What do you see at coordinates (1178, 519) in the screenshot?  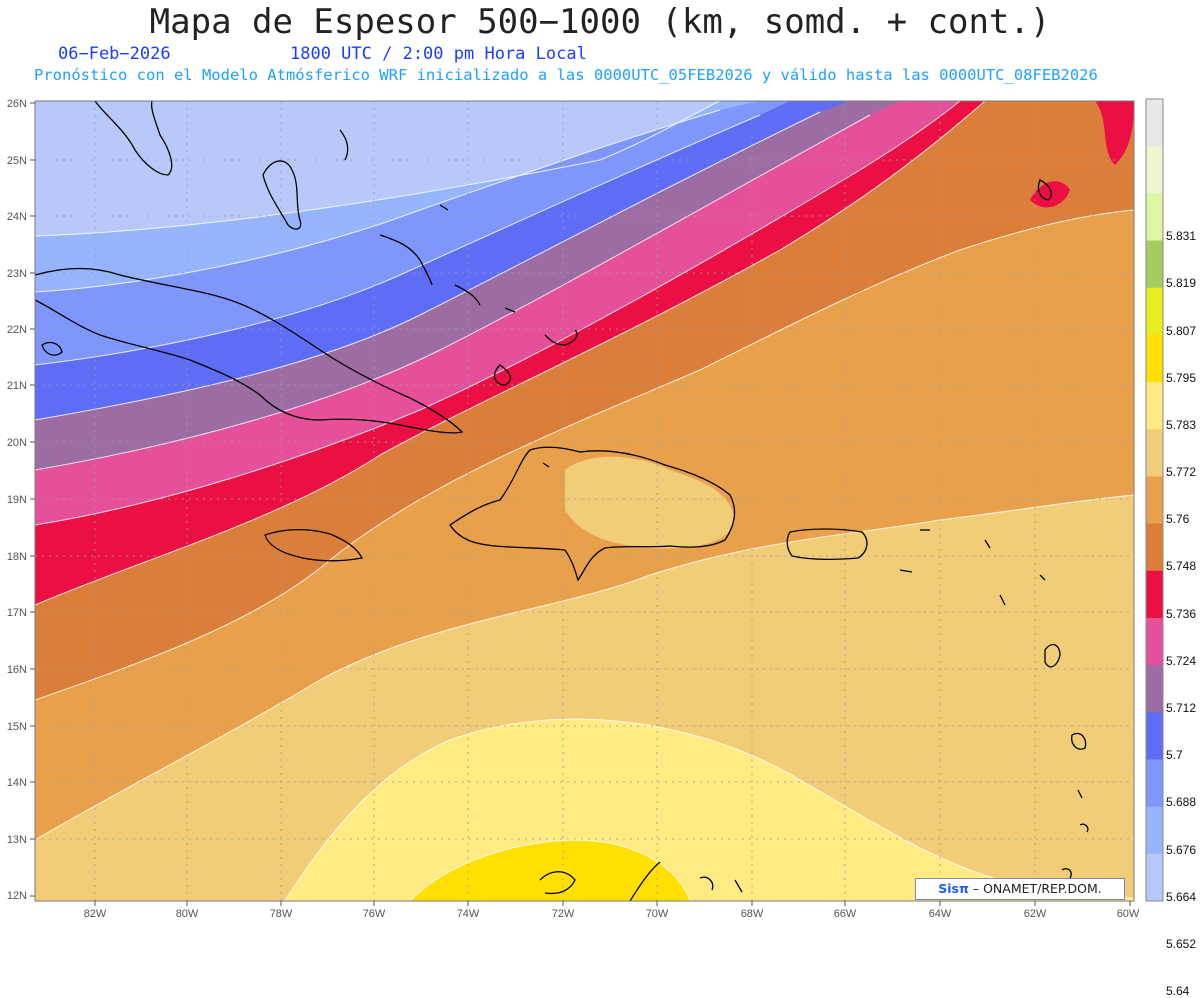 I see `legend-level-label: 5.76` at bounding box center [1178, 519].